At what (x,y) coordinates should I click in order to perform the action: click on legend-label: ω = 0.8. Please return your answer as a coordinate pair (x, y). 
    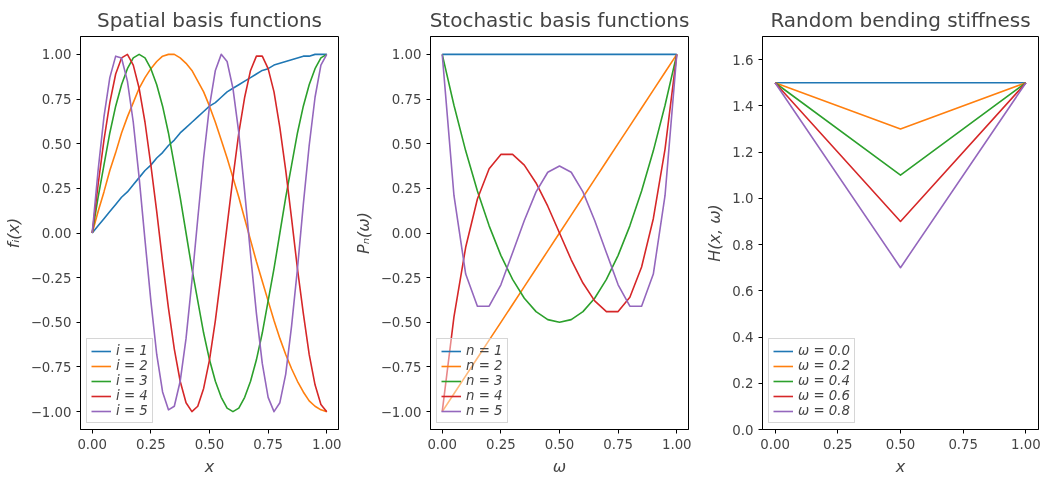
    Looking at the image, I should click on (824, 410).